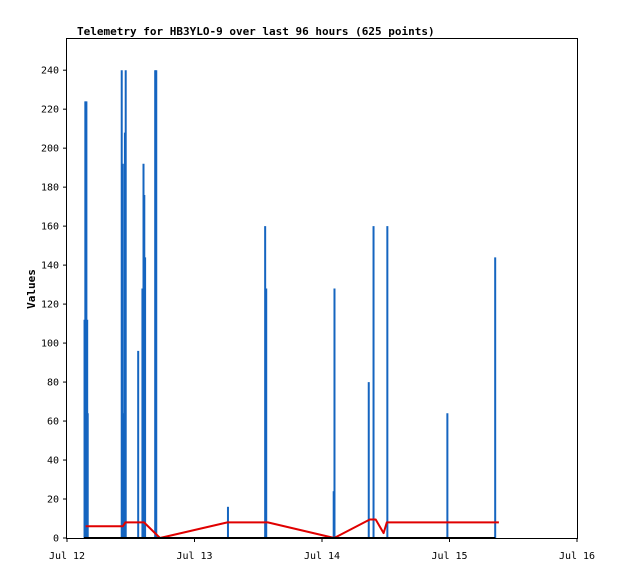 Image resolution: width=618 pixels, height=579 pixels. I want to click on x-tick-label: Jul 12, so click(67, 556).